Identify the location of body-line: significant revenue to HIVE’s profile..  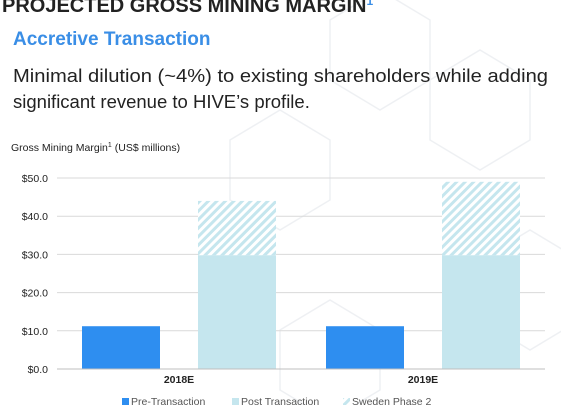
(161, 101).